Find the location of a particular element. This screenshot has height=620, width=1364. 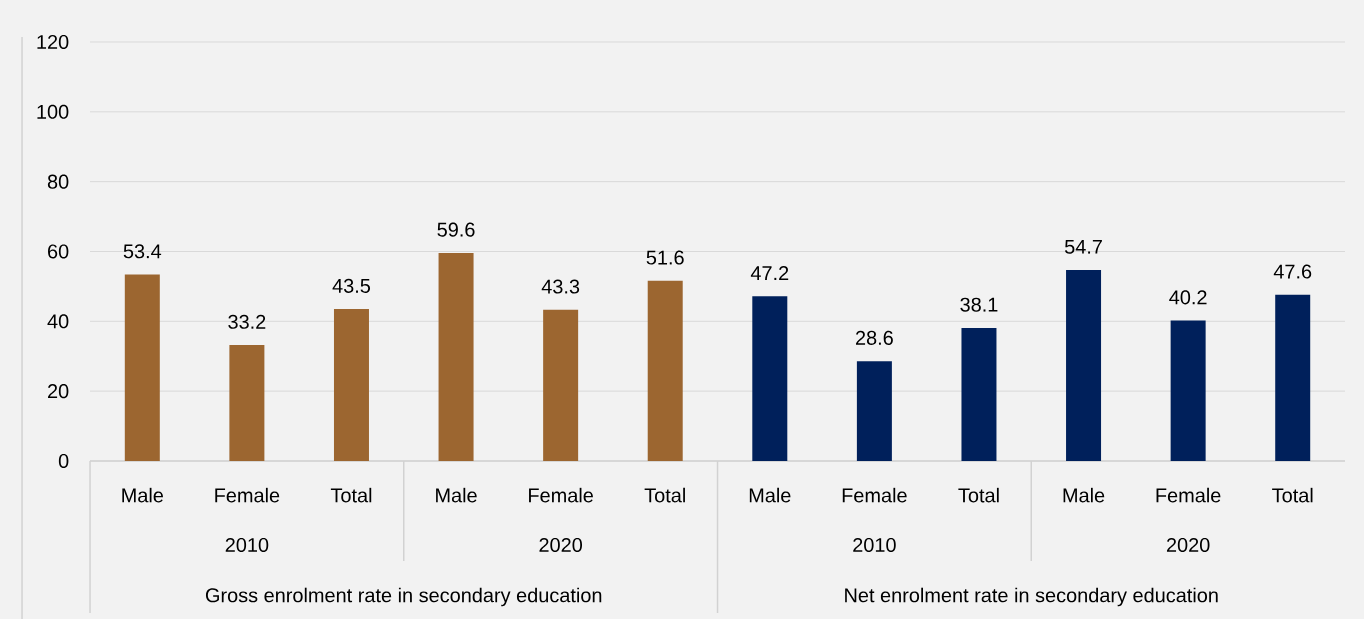

y-tick-label: 100 is located at coordinates (53, 111).